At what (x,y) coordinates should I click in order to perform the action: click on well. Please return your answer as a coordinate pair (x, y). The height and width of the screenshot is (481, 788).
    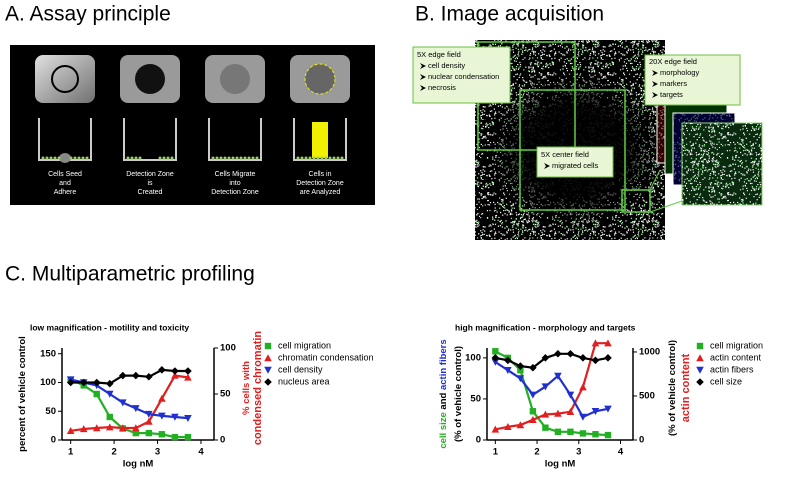
    Looking at the image, I should click on (235, 139).